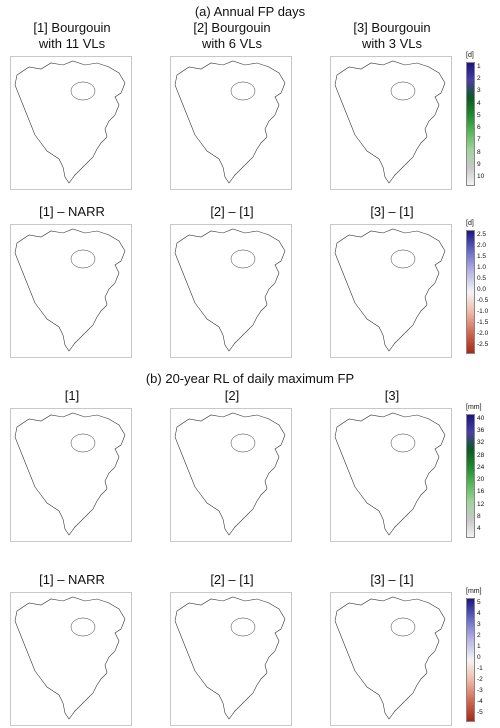 The height and width of the screenshot is (728, 500). Describe the element at coordinates (483, 122) in the screenshot. I see `colorbar: [d] 1 2 3 4 5 6 7 8 9 10` at that location.